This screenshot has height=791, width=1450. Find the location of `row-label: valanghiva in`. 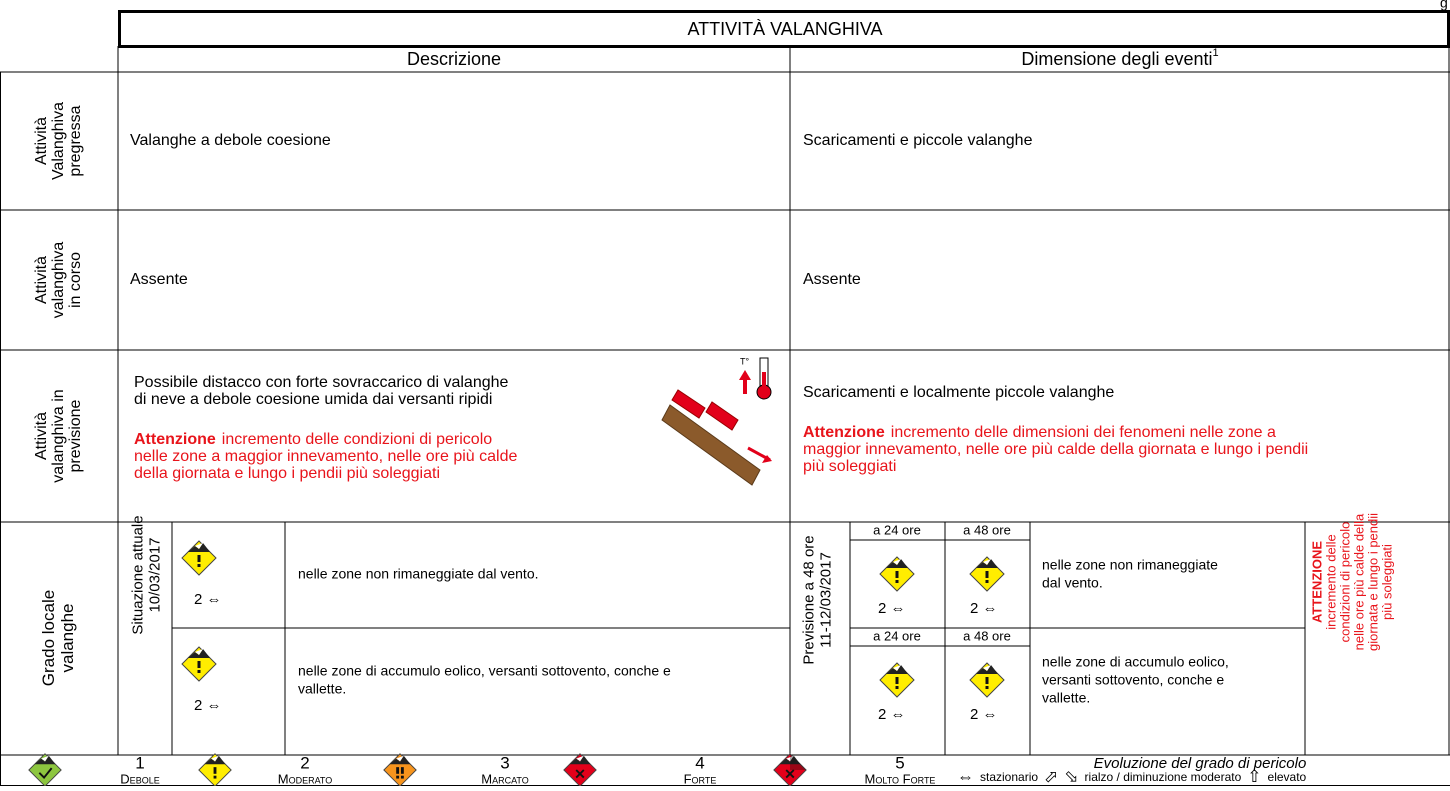

row-label: valanghiva in is located at coordinates (58, 435).